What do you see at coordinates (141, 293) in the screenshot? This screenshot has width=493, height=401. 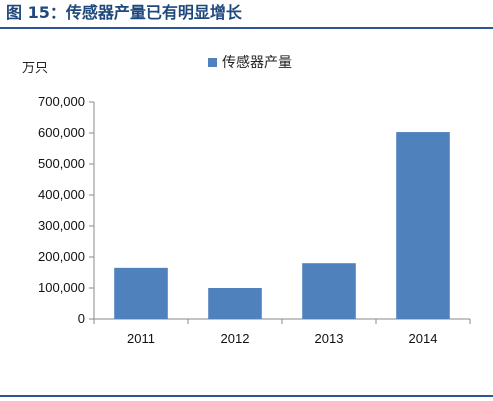 I see `bar-2011` at bounding box center [141, 293].